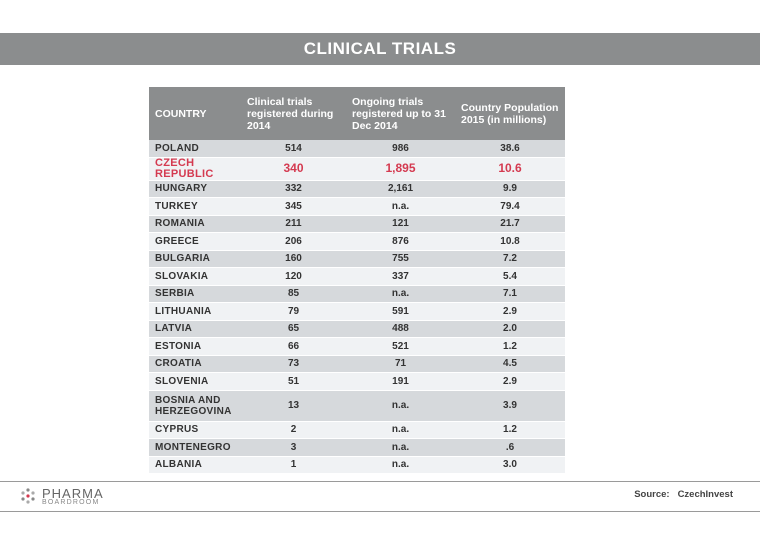 This screenshot has height=549, width=760. What do you see at coordinates (400, 189) in the screenshot?
I see `cell-ongoing-trials: 2,161` at bounding box center [400, 189].